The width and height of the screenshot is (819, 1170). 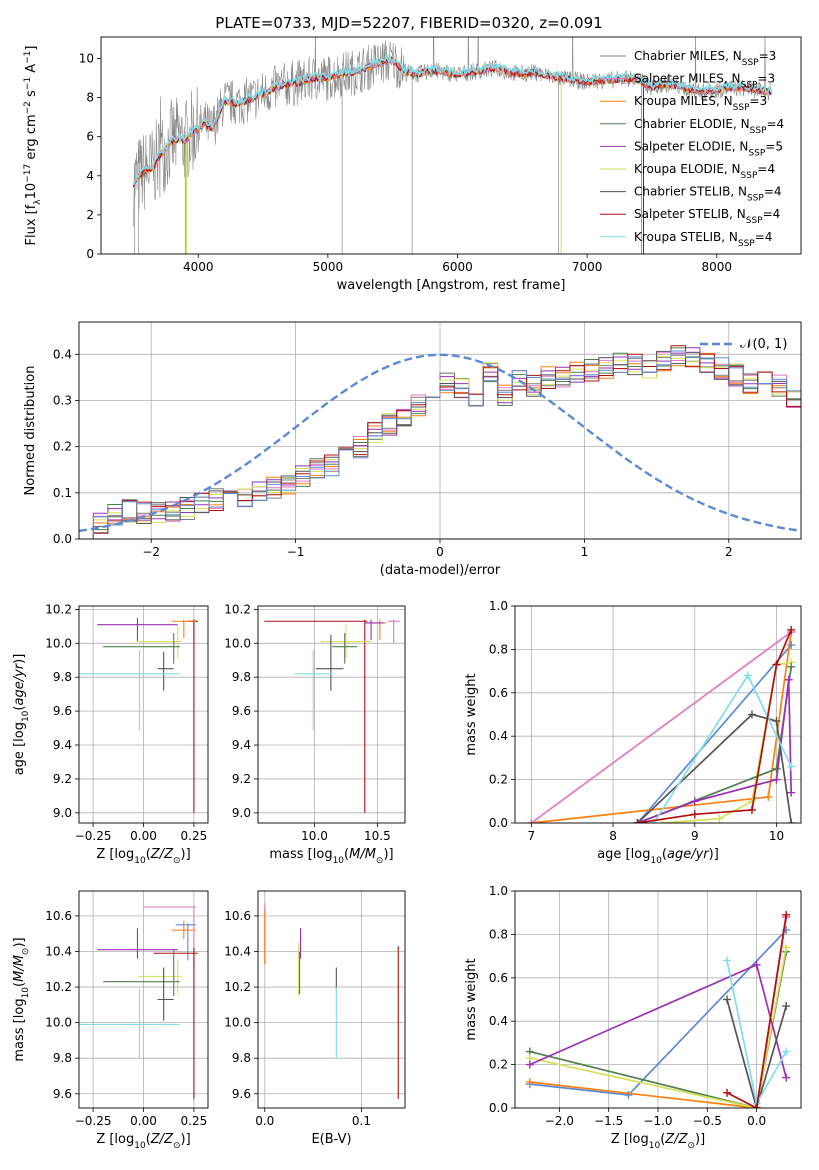 What do you see at coordinates (241, 813) in the screenshot?
I see `y-tick-label: 9.0` at bounding box center [241, 813].